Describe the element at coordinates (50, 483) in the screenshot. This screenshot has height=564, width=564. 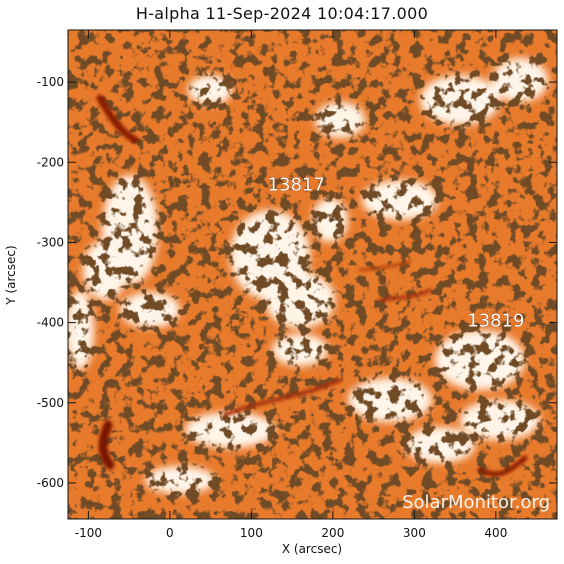
I see `y-tick-label: -600` at that location.